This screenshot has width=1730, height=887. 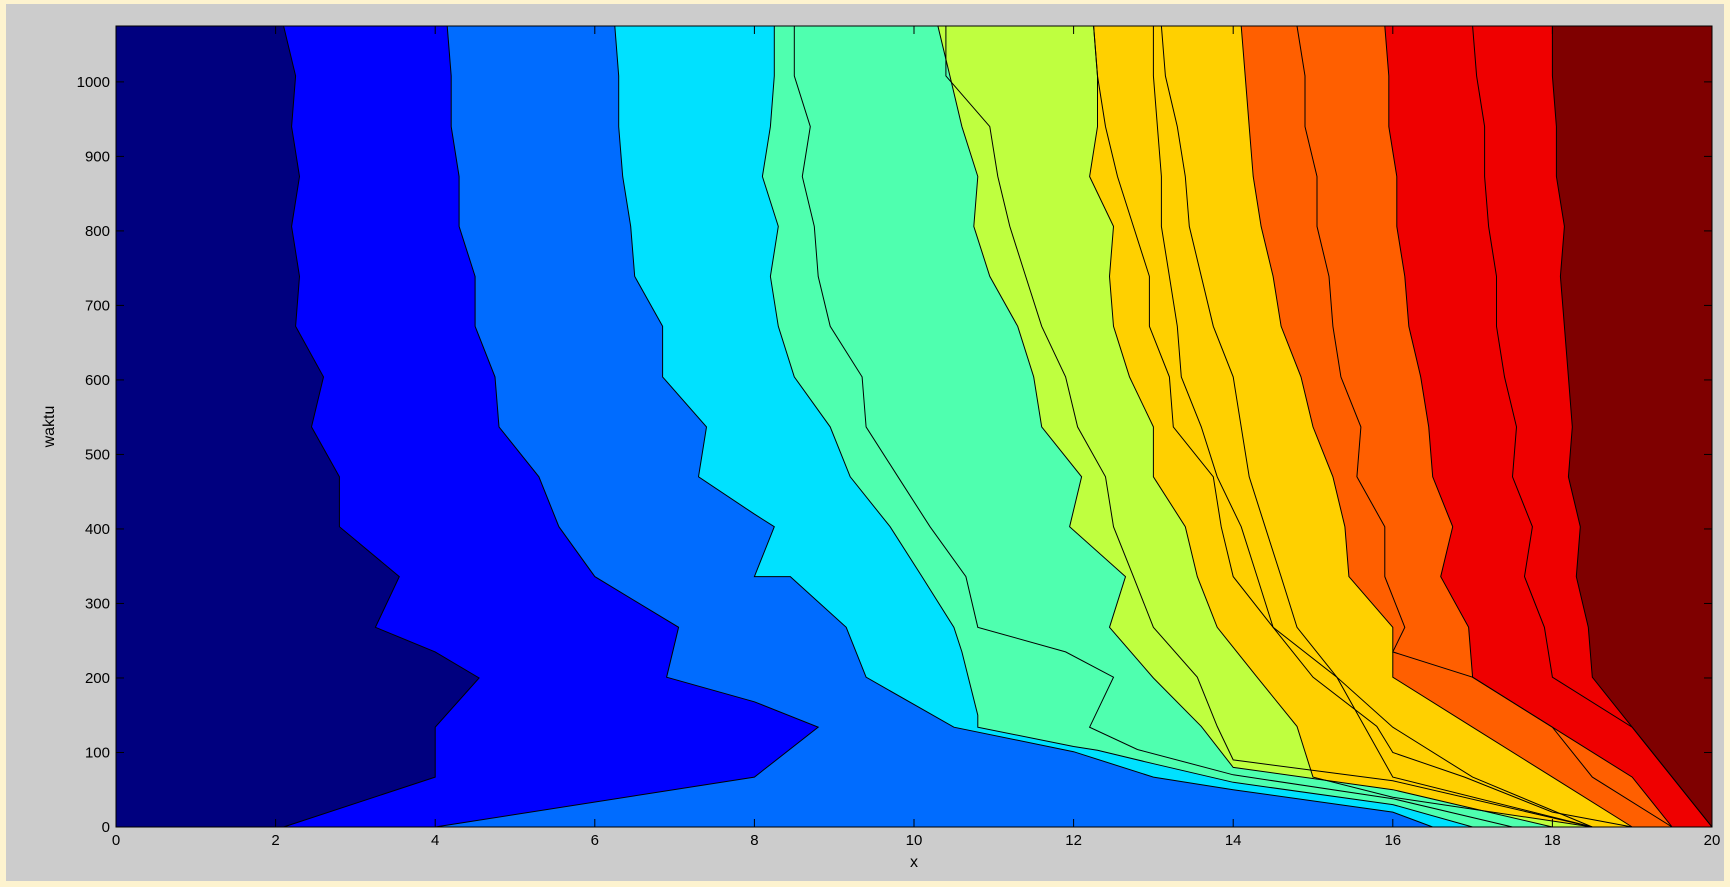 I want to click on x-tick-label: 2, so click(x=275, y=840).